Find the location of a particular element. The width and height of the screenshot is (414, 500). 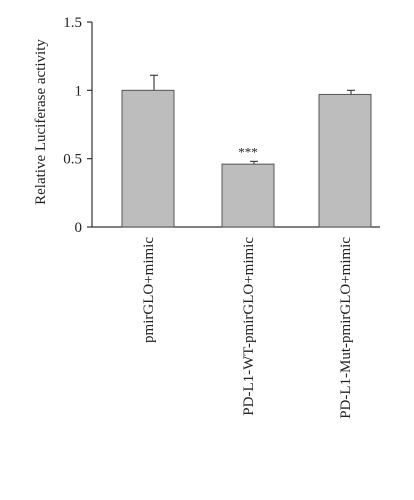

significance-label: *** is located at coordinates (248, 151).